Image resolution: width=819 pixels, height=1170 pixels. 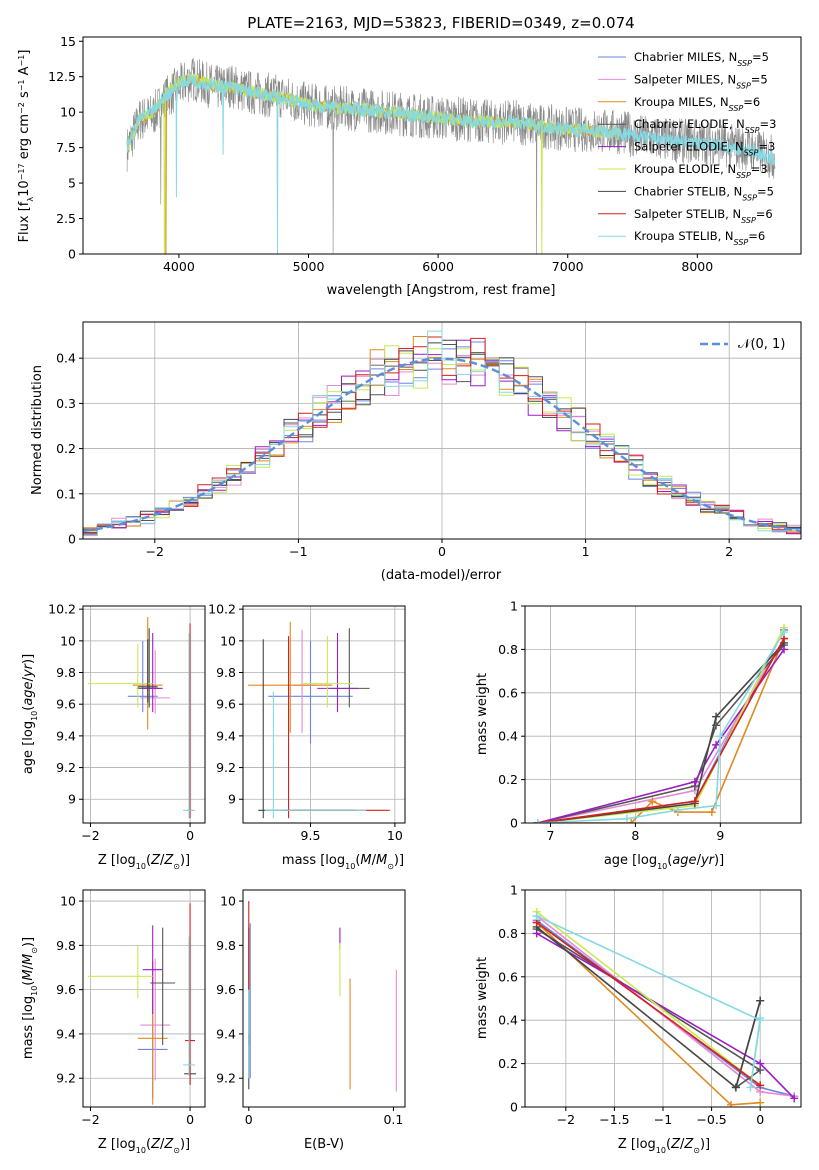 I want to click on y-axis-label: mass [log10(M/M⊙)], so click(x=30, y=998).